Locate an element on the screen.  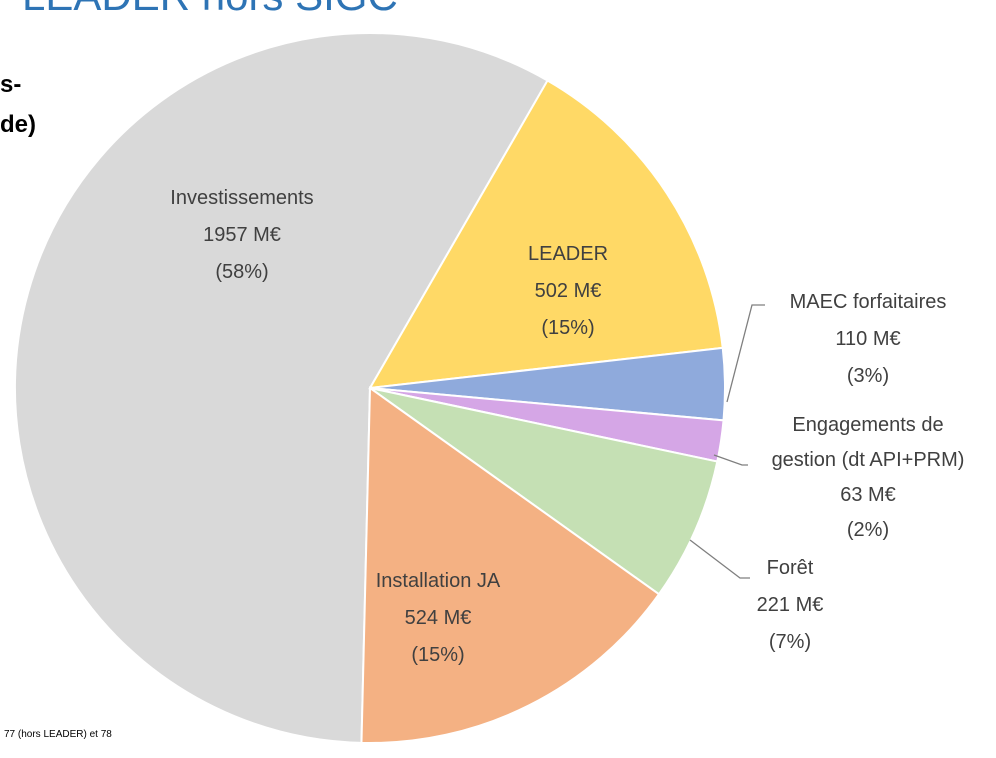
label-percent: (3%) is located at coordinates (868, 376).